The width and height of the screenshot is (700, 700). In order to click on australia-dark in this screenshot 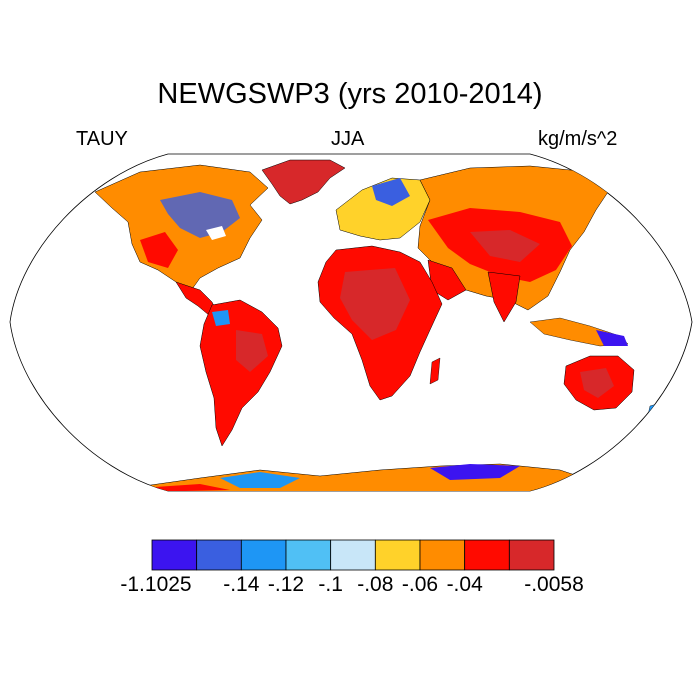, I will do `click(597, 383)`.